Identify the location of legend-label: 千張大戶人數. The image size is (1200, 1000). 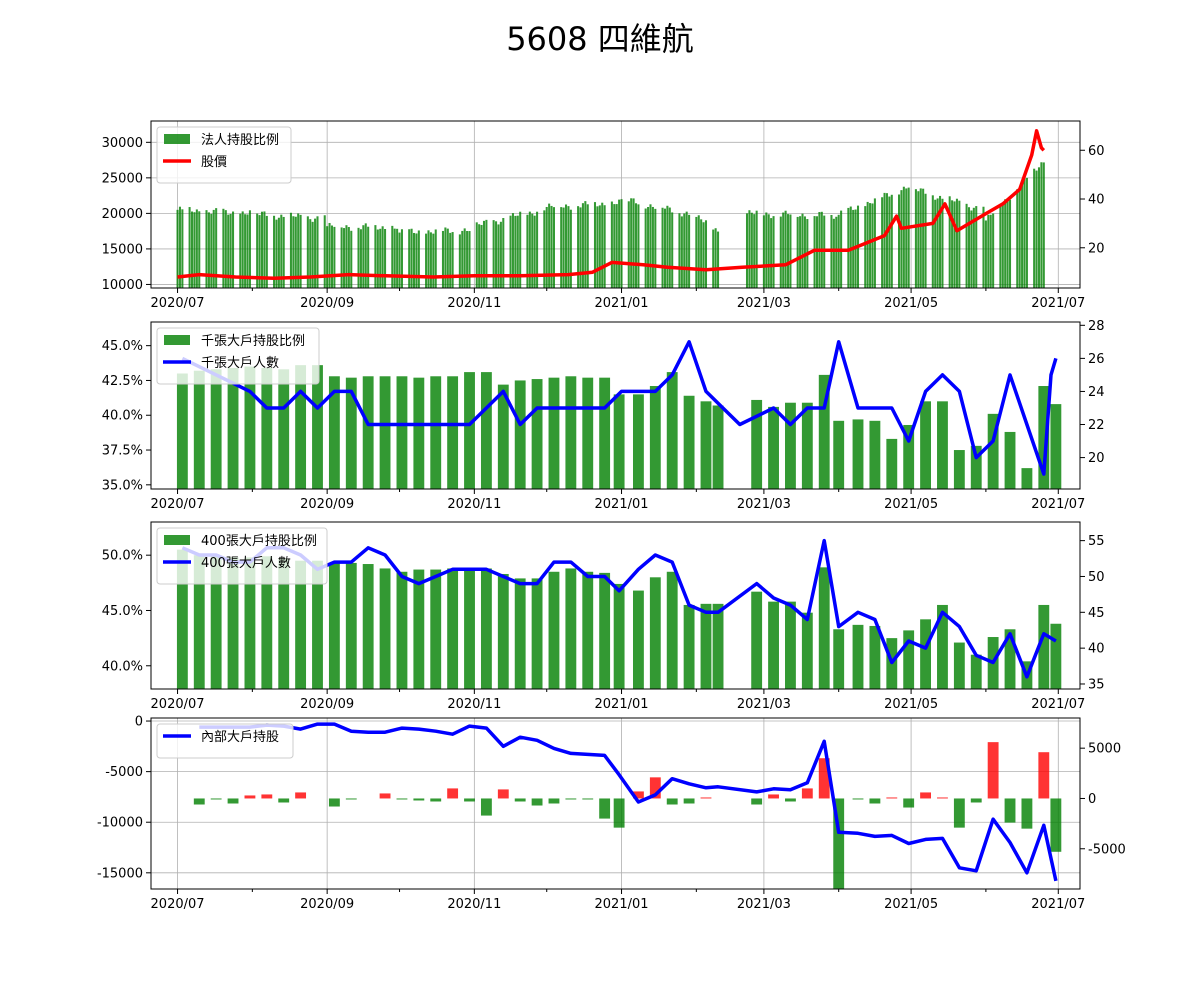
(240, 363).